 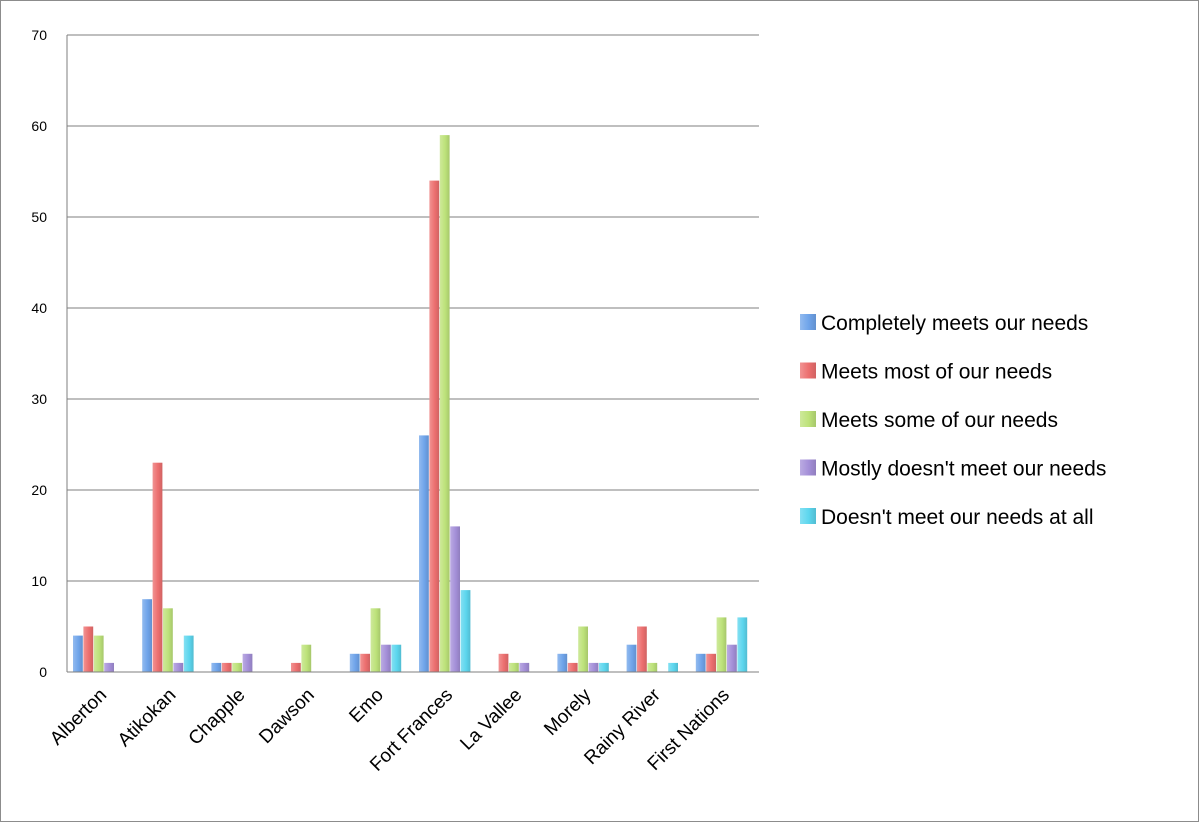 What do you see at coordinates (39, 217) in the screenshot?
I see `y-tick-label: 50` at bounding box center [39, 217].